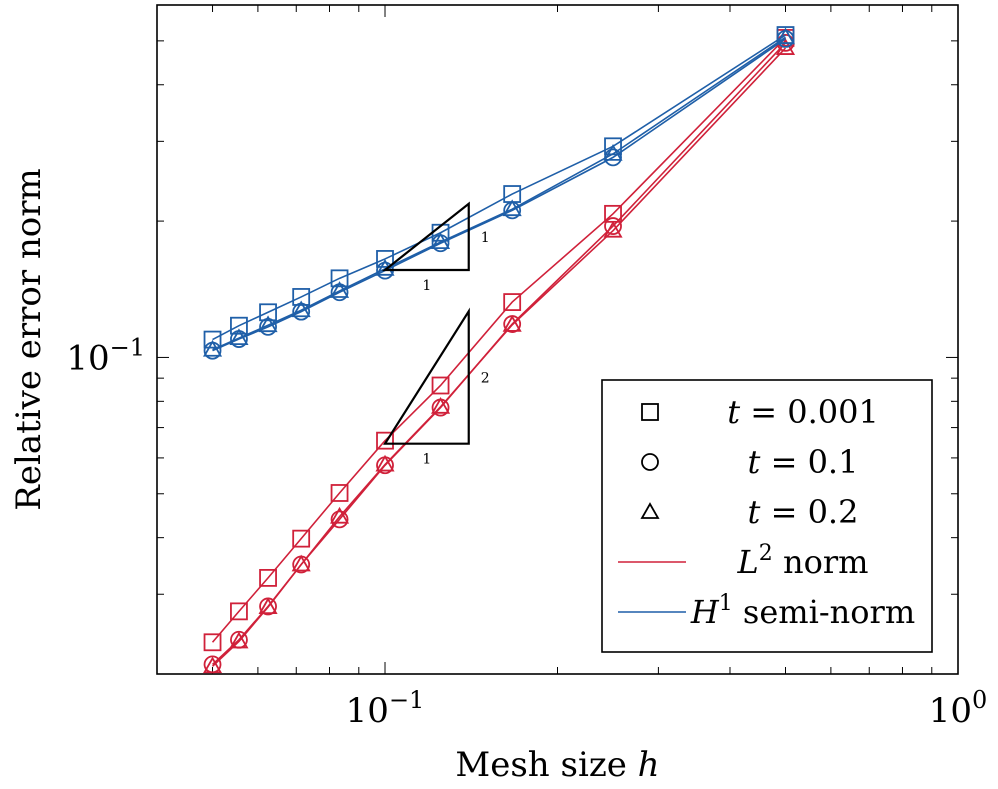  What do you see at coordinates (803, 412) in the screenshot?
I see `legend-label: t = 0.001` at bounding box center [803, 412].